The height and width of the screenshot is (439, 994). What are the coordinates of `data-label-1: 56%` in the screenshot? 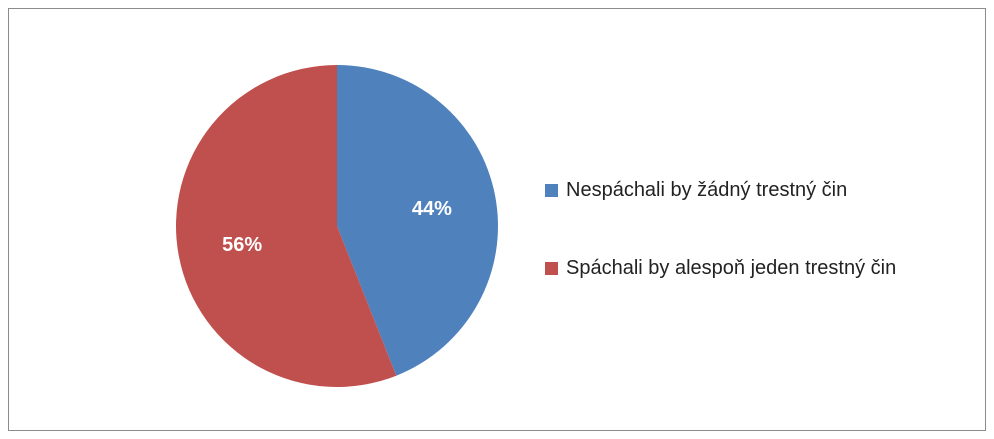 It's located at (242, 245).